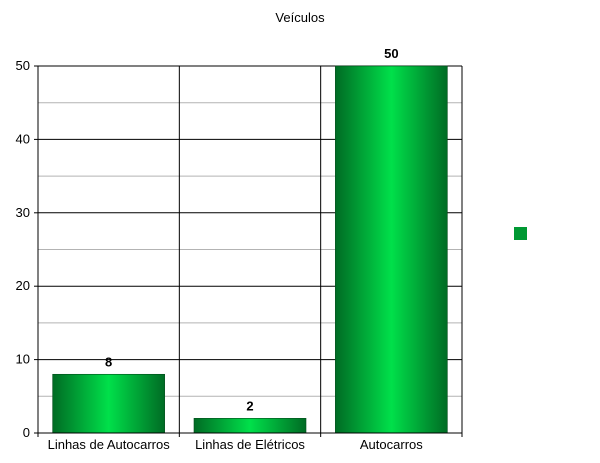 This screenshot has width=600, height=463. What do you see at coordinates (23, 65) in the screenshot?
I see `y-tick-label: 50` at bounding box center [23, 65].